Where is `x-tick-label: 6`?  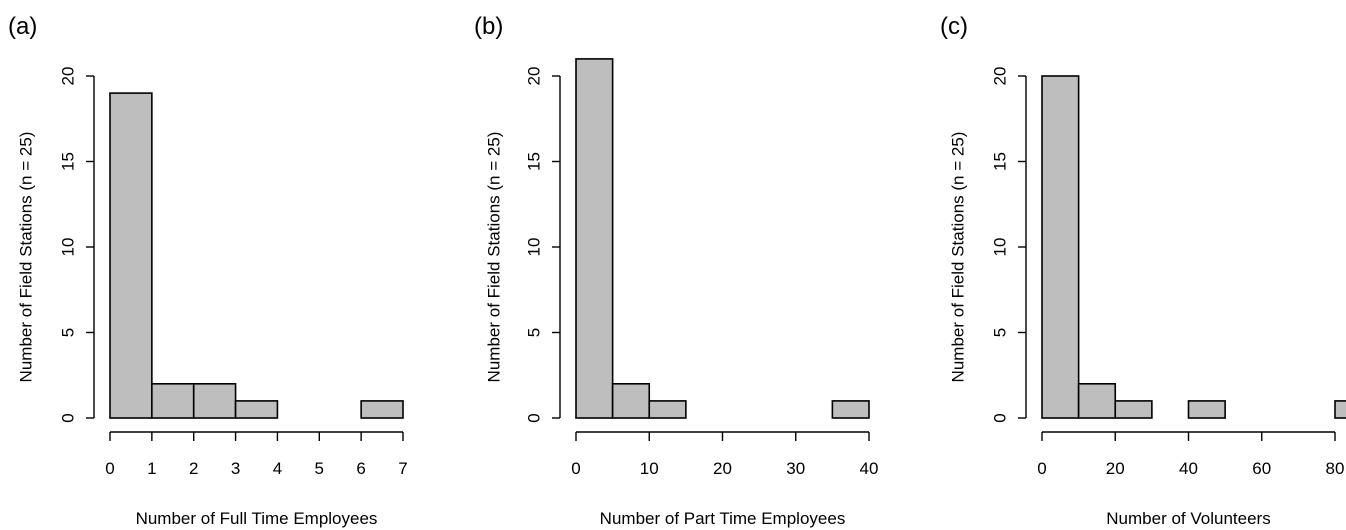
x-tick-label: 6 is located at coordinates (360, 468).